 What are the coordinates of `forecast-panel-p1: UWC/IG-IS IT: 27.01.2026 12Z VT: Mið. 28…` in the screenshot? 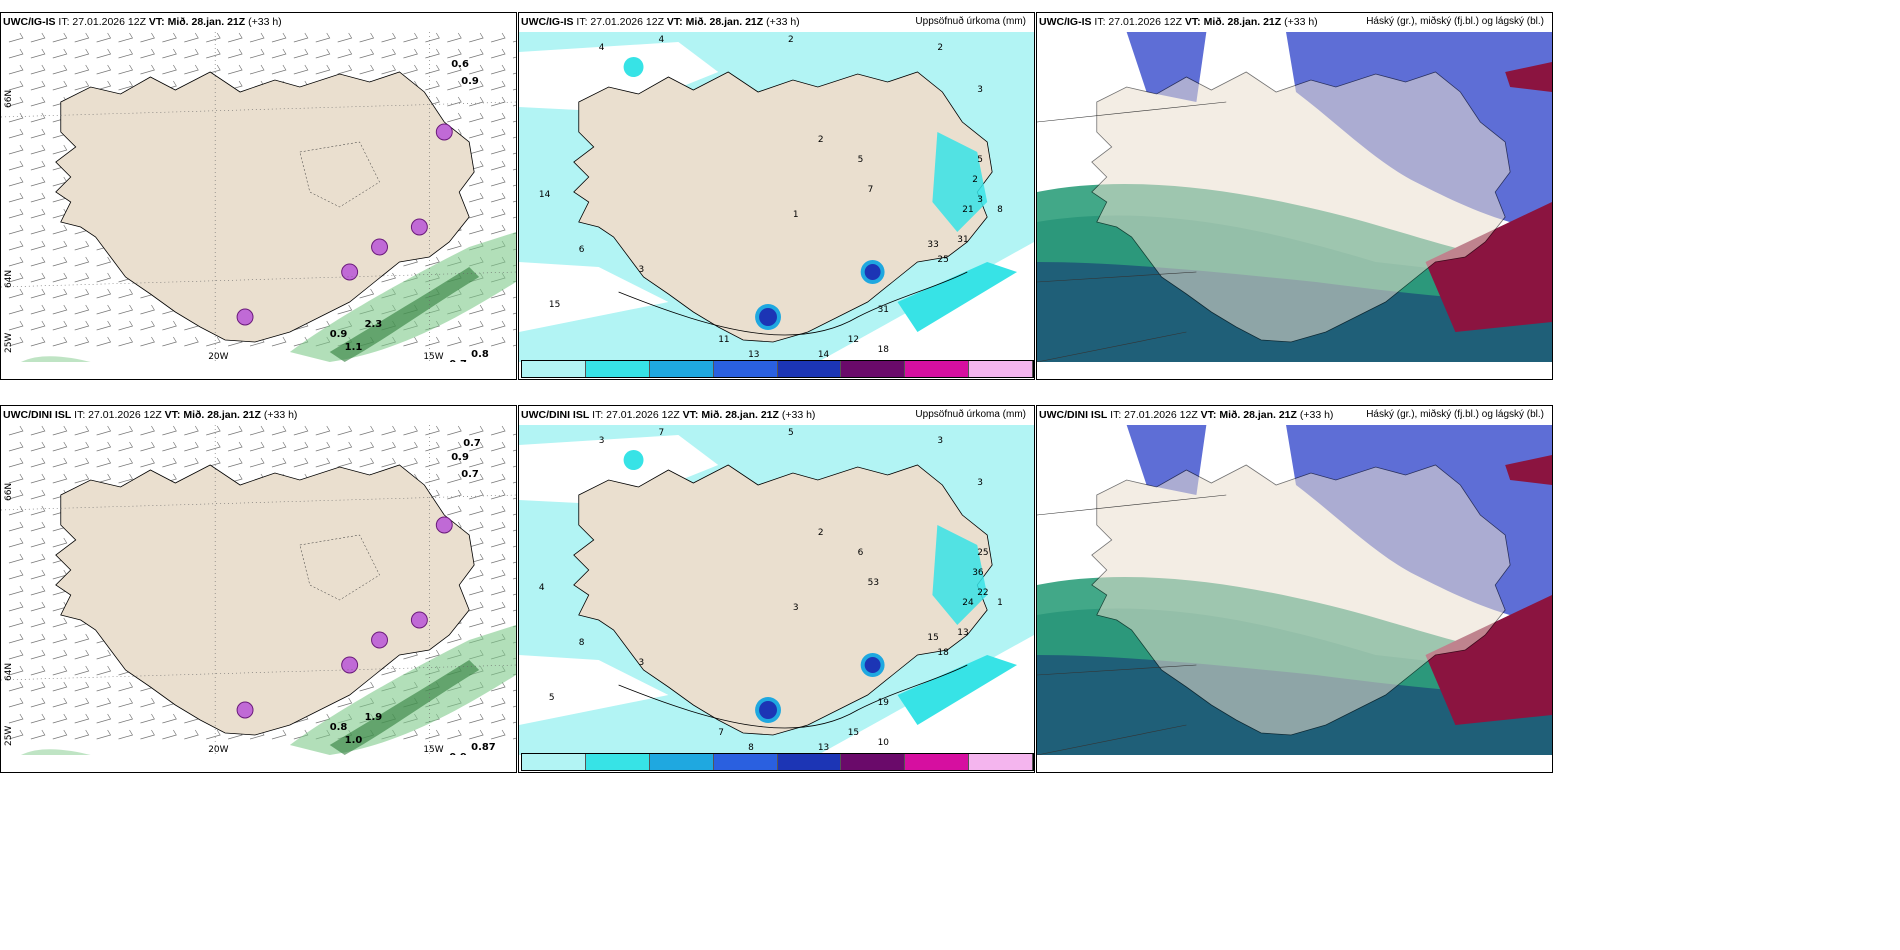 It's located at (258, 196).